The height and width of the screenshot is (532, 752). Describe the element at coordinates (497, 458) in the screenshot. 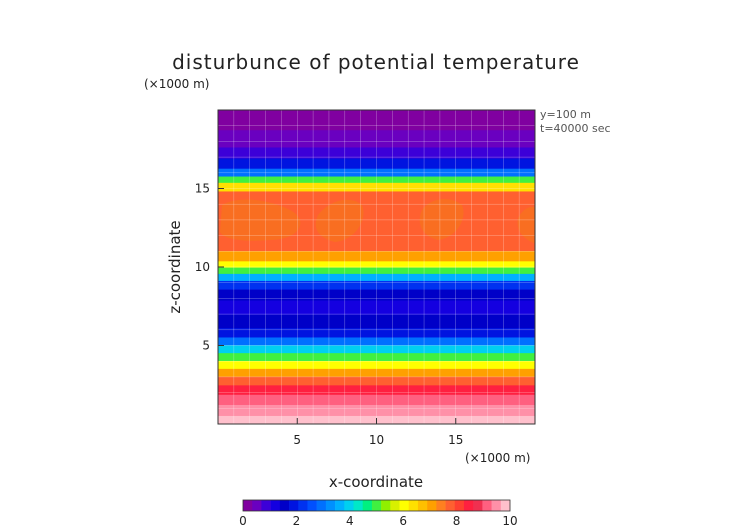

I see `x-unit-label: (×1000 m)` at that location.